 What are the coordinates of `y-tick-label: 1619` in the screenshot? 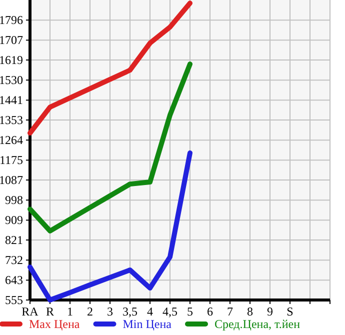 It's located at (11, 59).